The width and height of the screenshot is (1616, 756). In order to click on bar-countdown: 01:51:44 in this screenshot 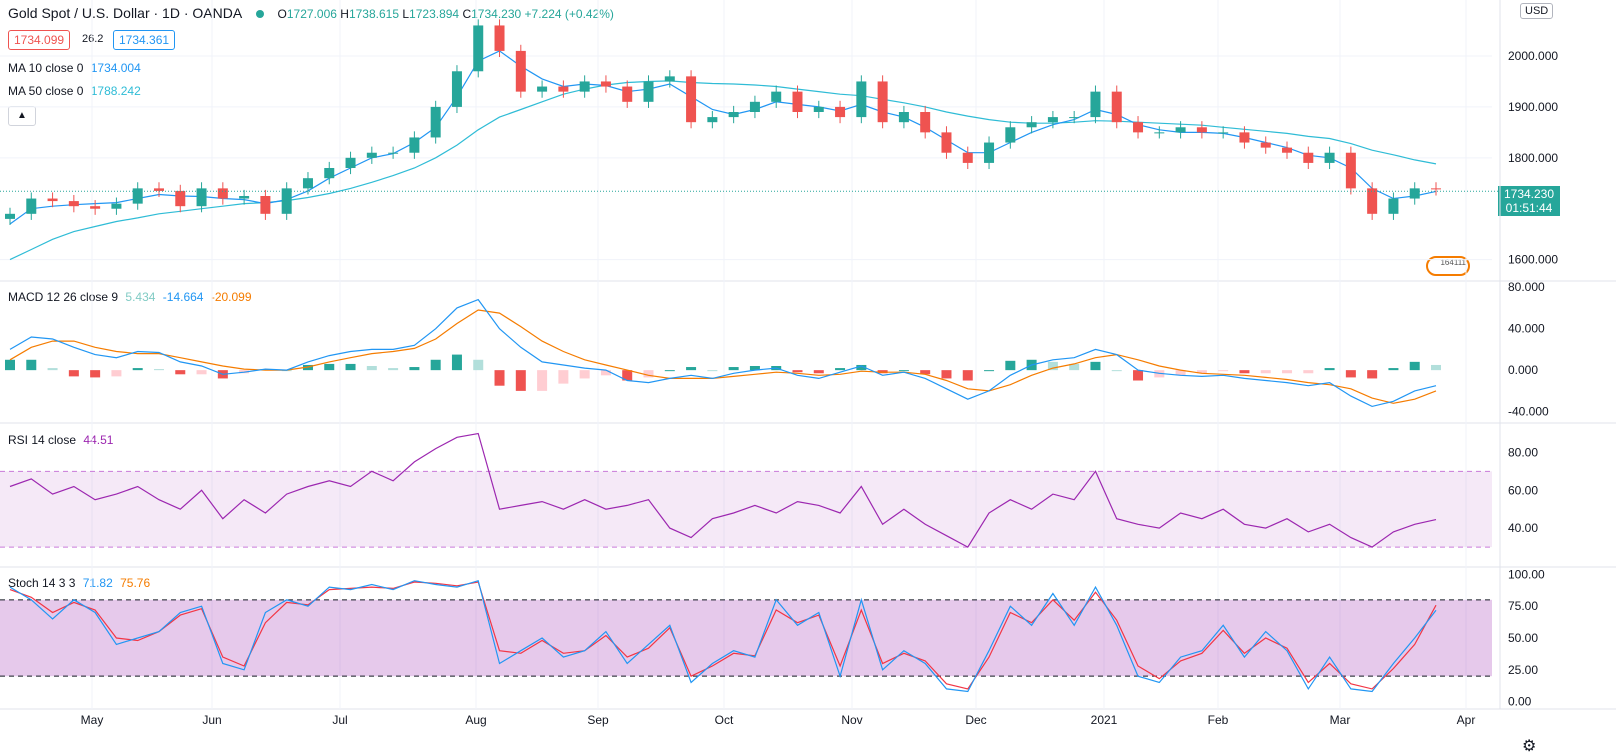, I will do `click(1529, 208)`.